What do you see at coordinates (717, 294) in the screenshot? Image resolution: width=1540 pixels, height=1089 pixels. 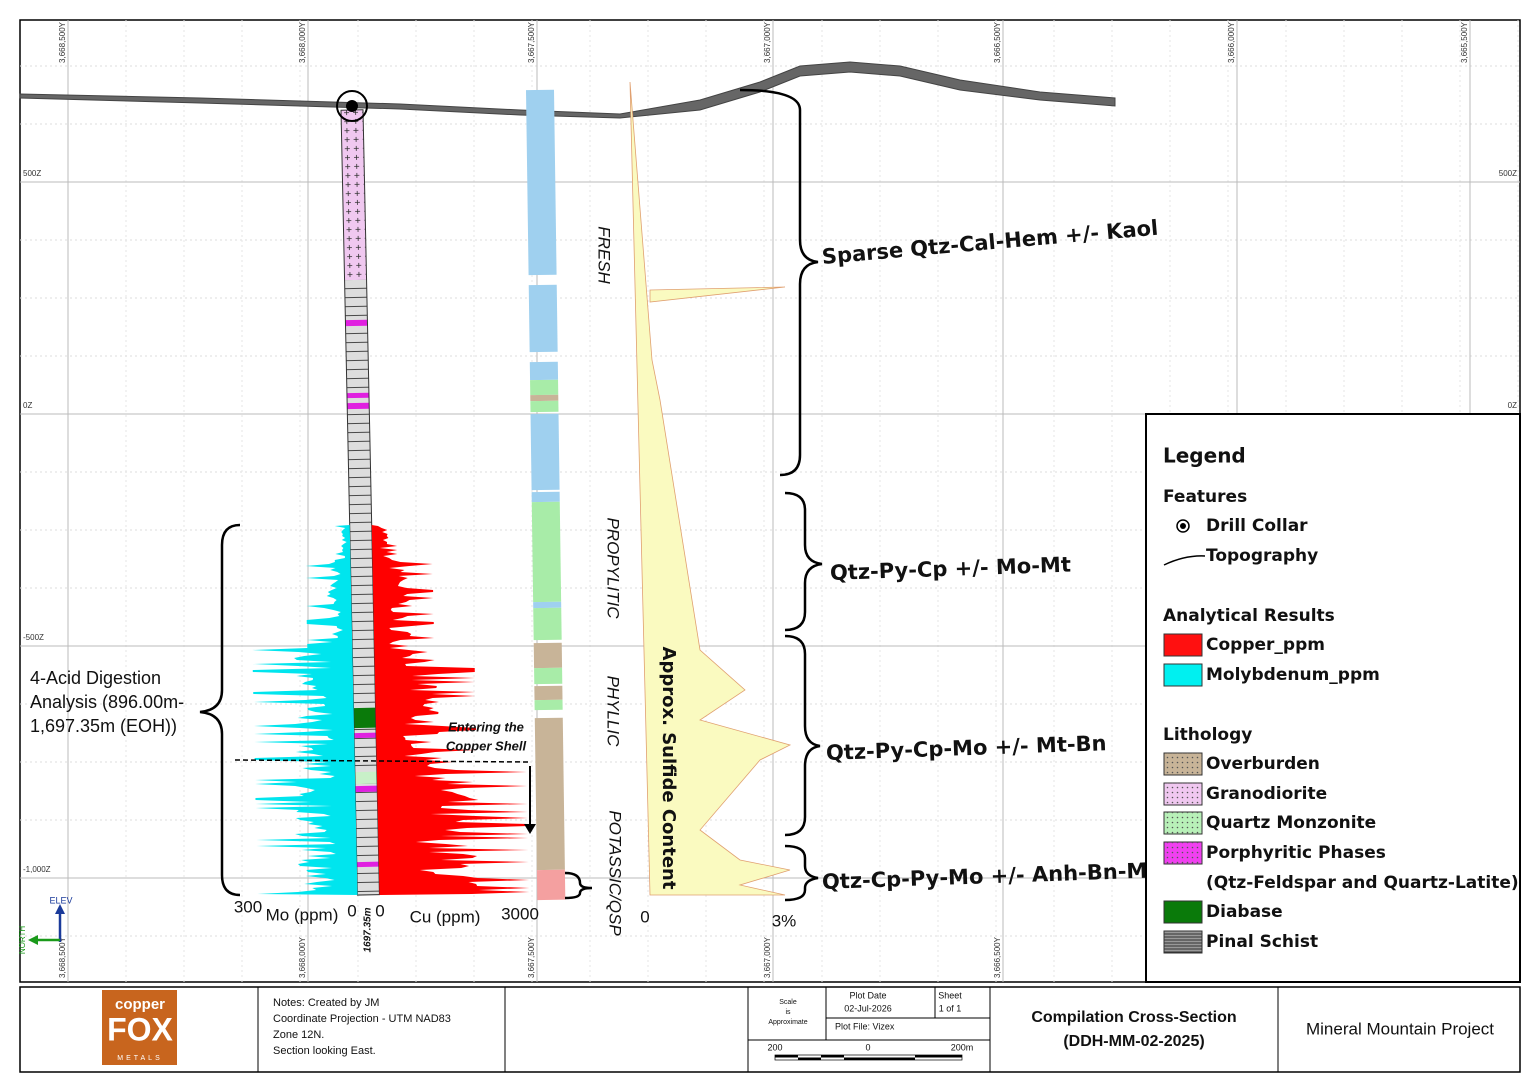 I see `sulfide-spike` at bounding box center [717, 294].